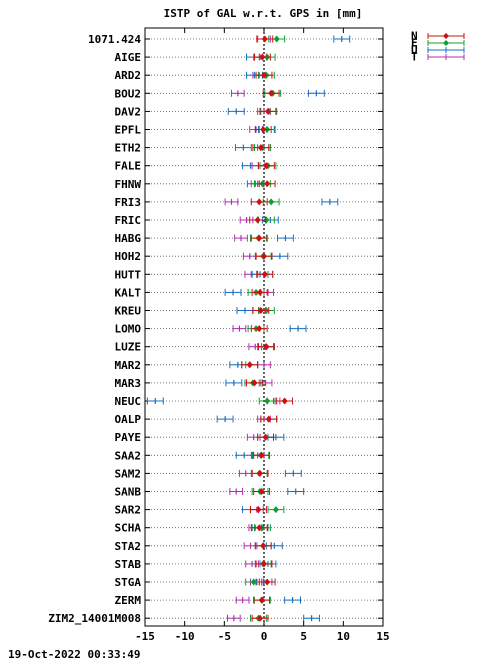 Image resolution: width=480 pixels, height=661 pixels. What do you see at coordinates (128, 57) in the screenshot?
I see `station-label: AIGE` at bounding box center [128, 57].